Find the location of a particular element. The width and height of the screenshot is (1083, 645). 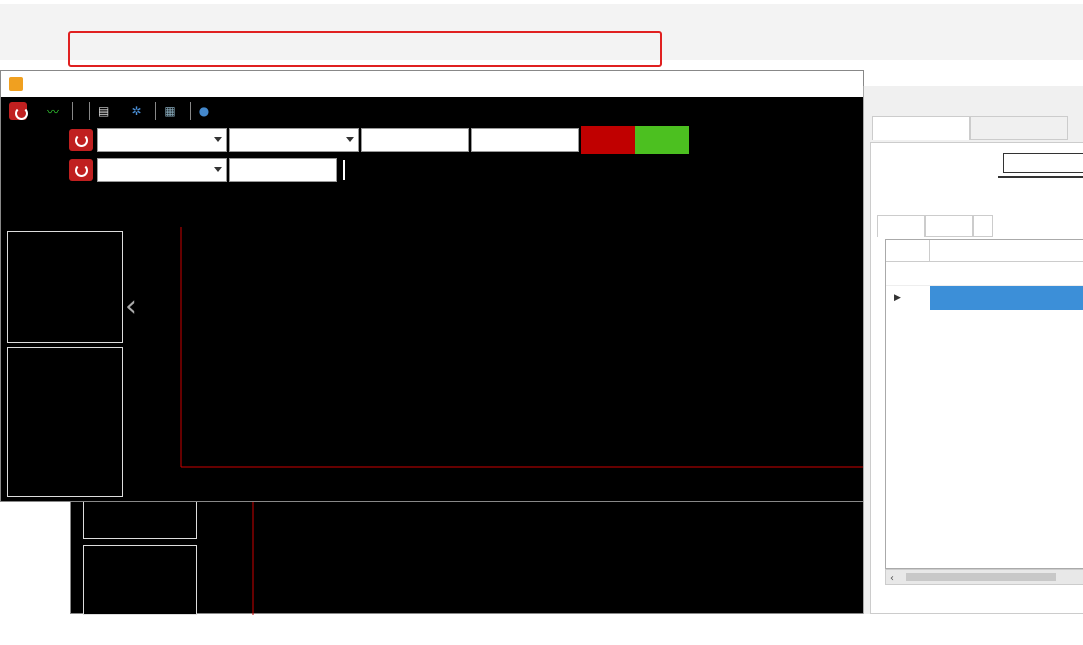

price-type-select is located at coordinates (294, 140).